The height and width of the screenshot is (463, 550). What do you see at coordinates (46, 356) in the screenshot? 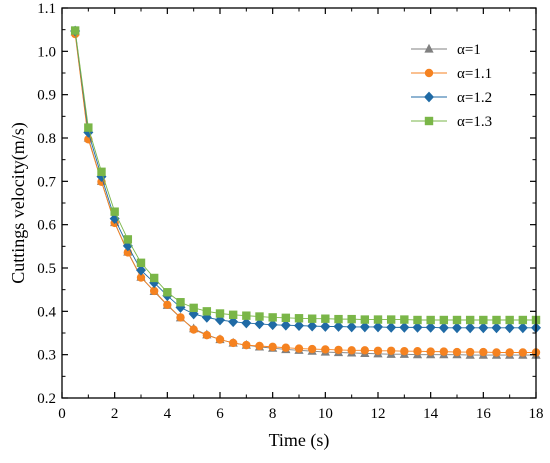
I see `y-tick-label: 0.3` at bounding box center [46, 356].